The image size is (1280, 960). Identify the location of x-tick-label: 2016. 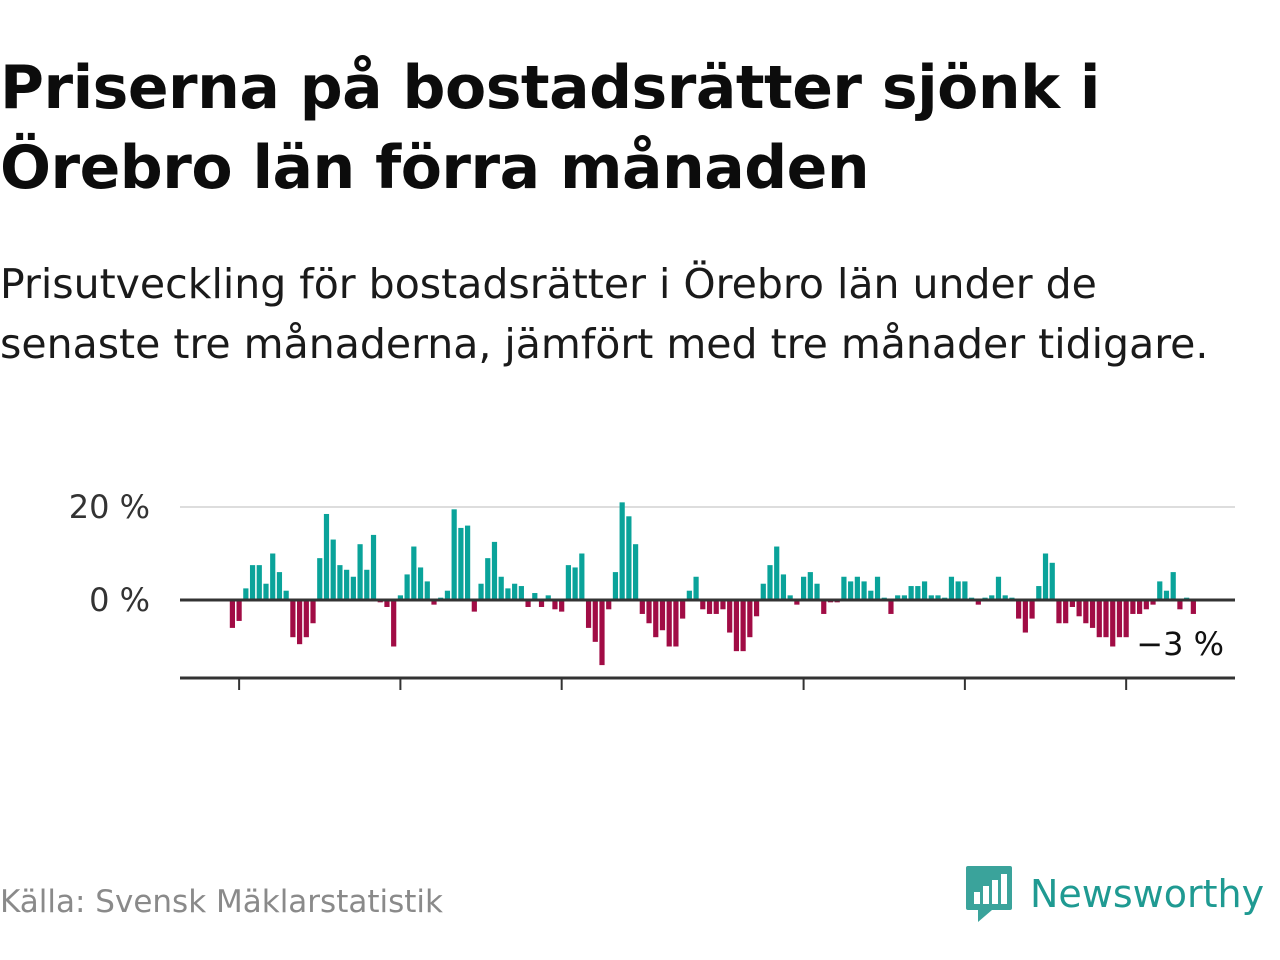
(561, 707).